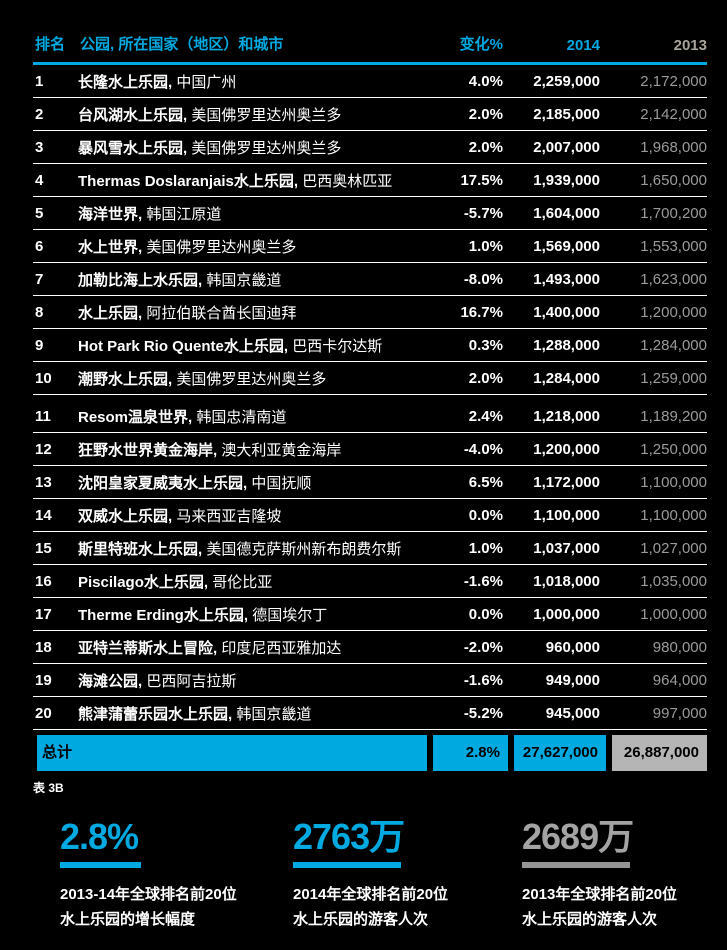 Image resolution: width=727 pixels, height=950 pixels. What do you see at coordinates (673, 81) in the screenshot?
I see `attendance-2013-cell: 2,172,000` at bounding box center [673, 81].